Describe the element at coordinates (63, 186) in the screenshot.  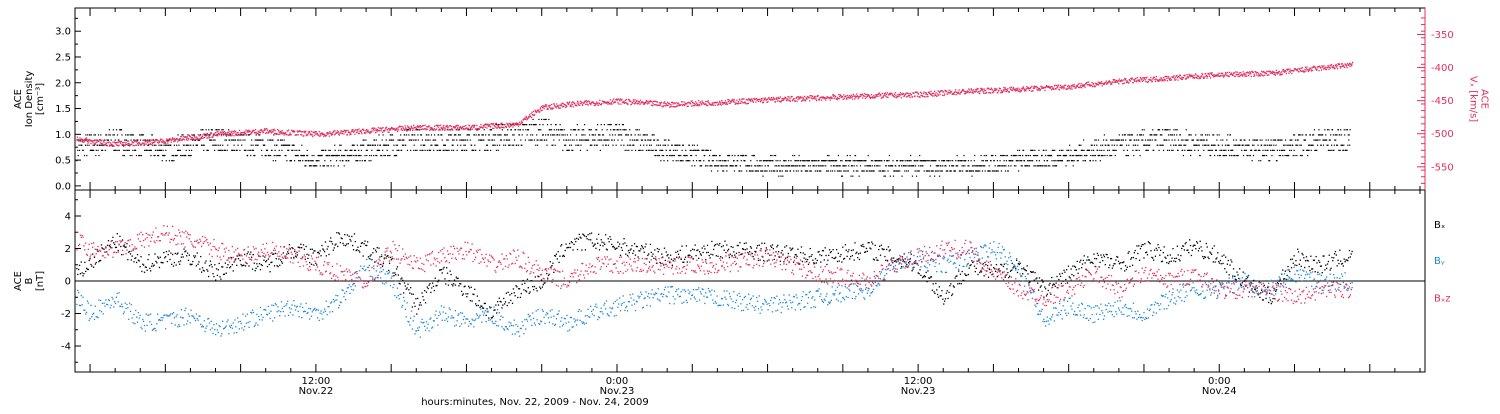
I see `top-ytick-label: 0.0` at that location.